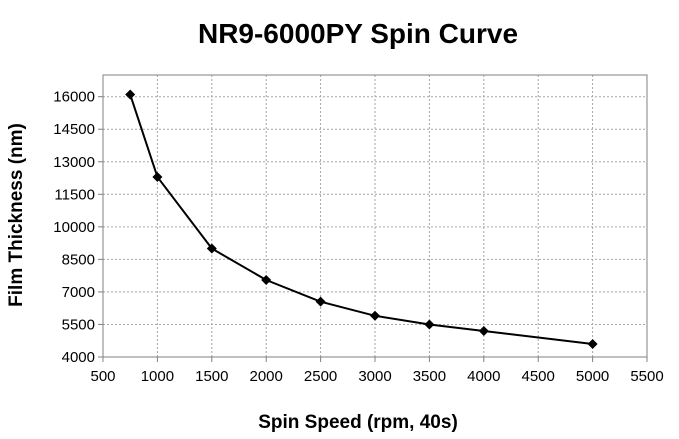  What do you see at coordinates (74, 129) in the screenshot?
I see `y-tick-label: 14500` at bounding box center [74, 129].